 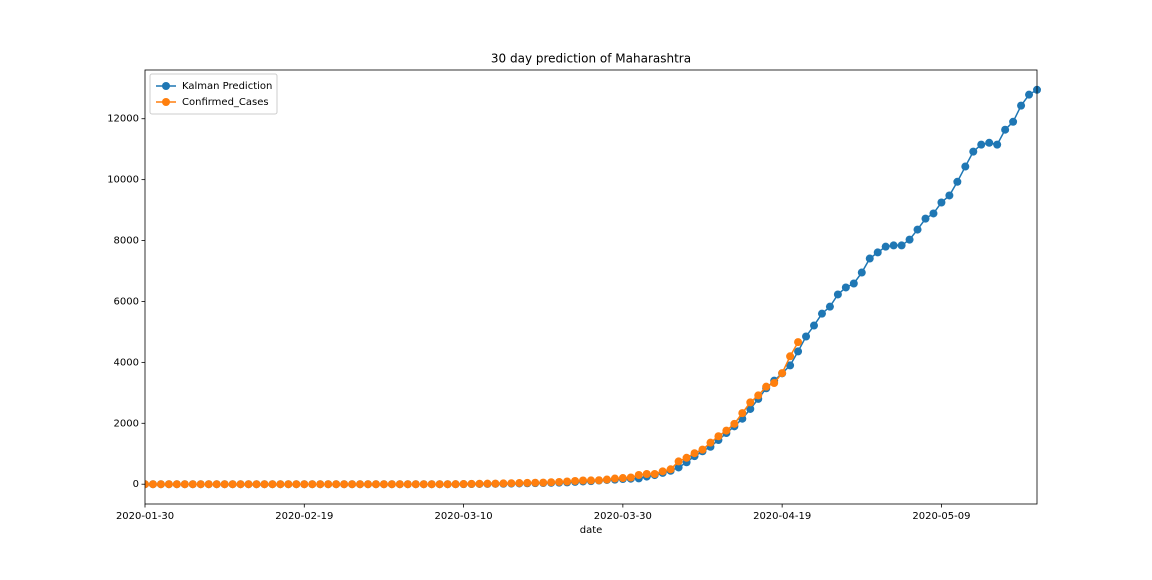 What do you see at coordinates (126, 241) in the screenshot?
I see `y-tick-label: 8000` at bounding box center [126, 241].